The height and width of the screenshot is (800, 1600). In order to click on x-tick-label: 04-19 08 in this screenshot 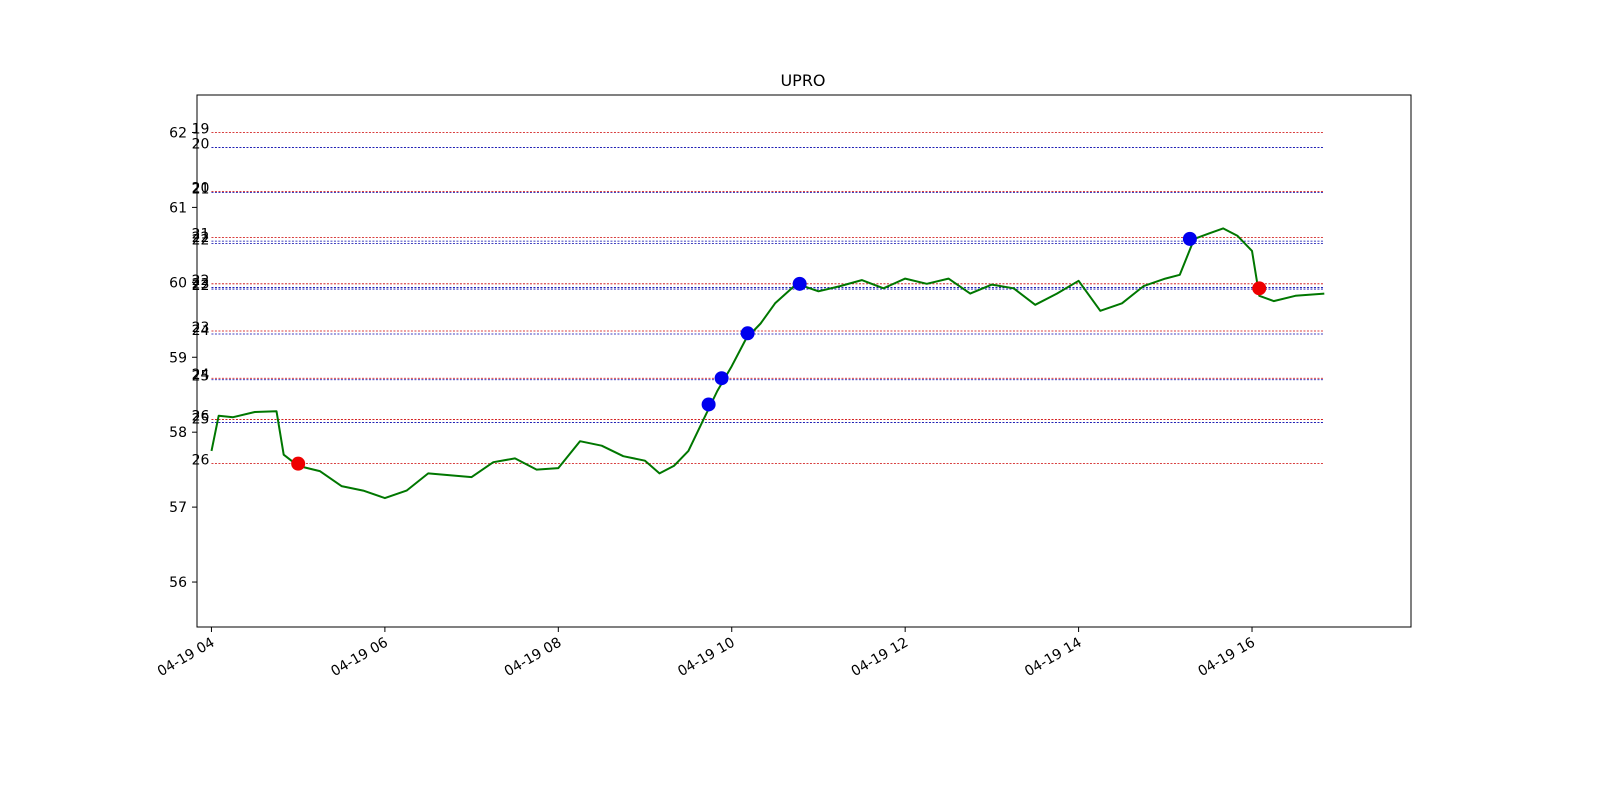, I will do `click(533, 657)`.